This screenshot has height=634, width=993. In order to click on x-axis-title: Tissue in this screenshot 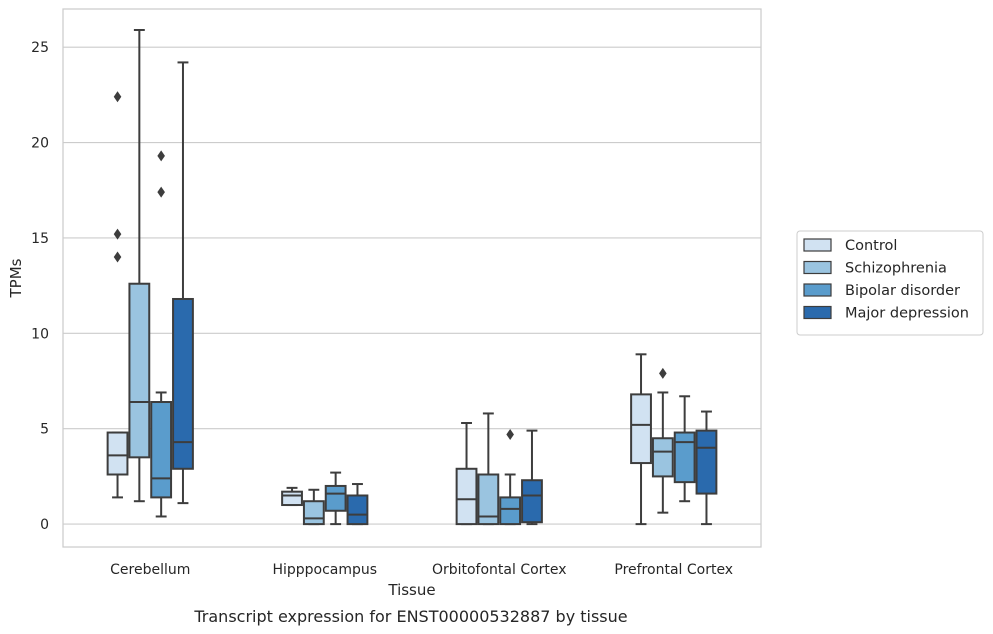, I will do `click(411, 590)`.